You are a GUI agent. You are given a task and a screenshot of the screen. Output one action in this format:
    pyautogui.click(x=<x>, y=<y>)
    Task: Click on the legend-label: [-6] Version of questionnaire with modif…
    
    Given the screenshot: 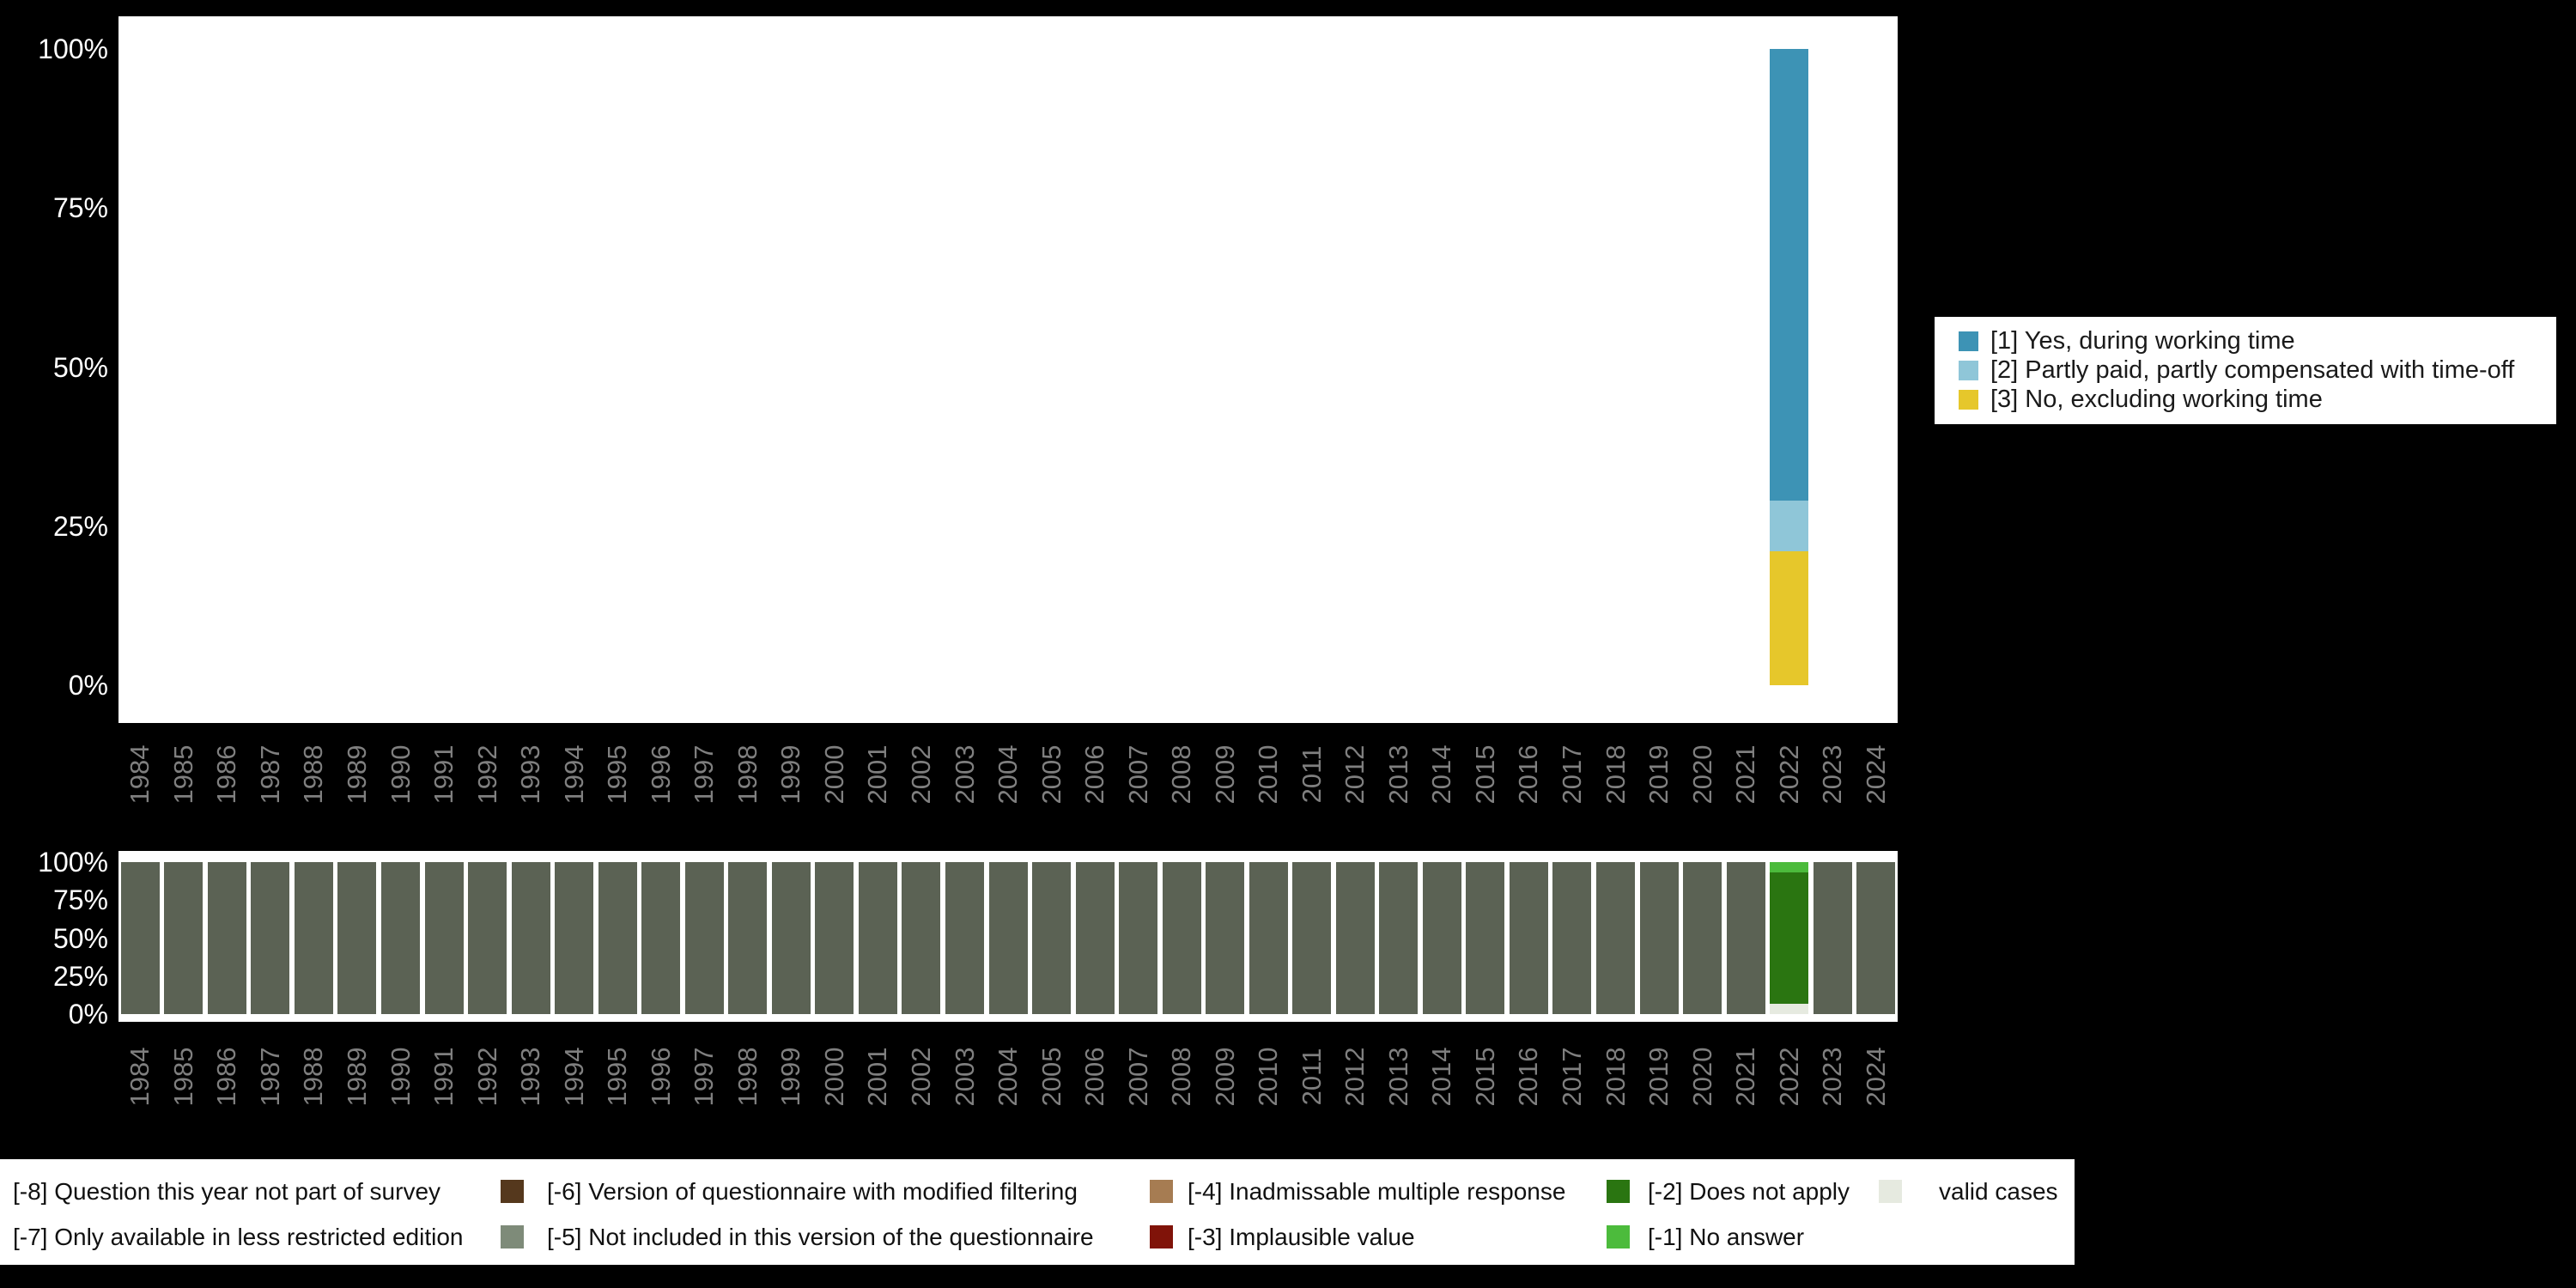 What is the action you would take?
    pyautogui.click(x=812, y=1191)
    